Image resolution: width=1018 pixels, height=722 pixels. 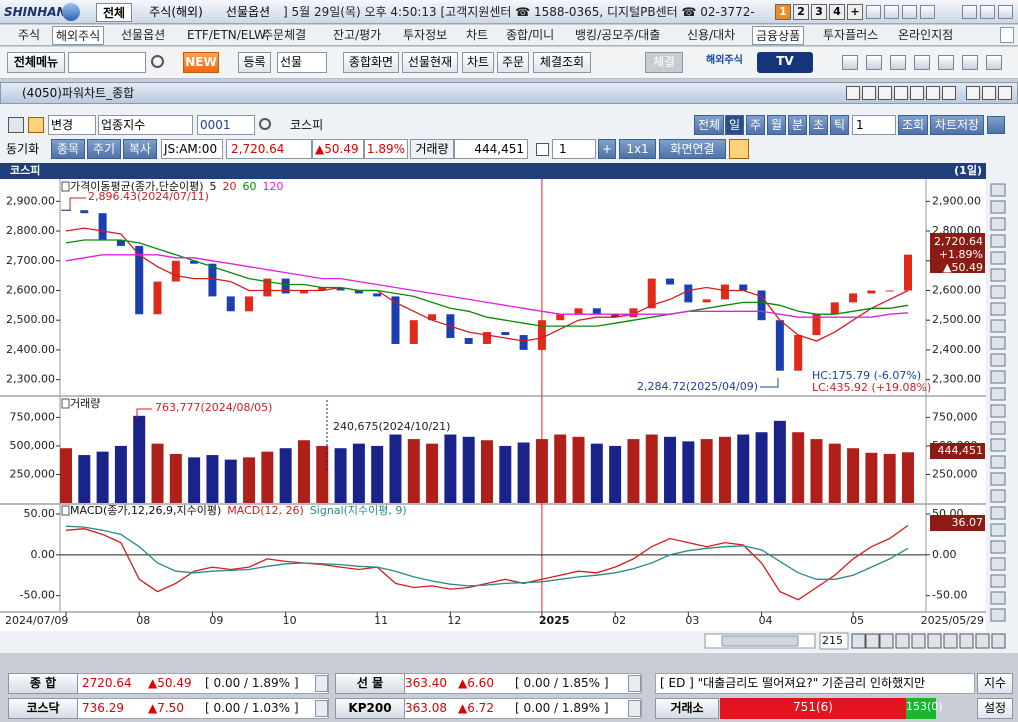 What do you see at coordinates (371, 62) in the screenshot?
I see `toolbar-button: 종합화면` at bounding box center [371, 62].